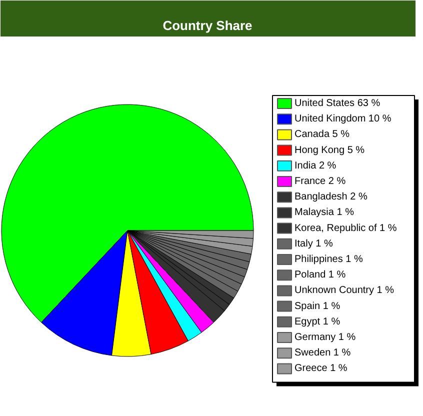 This screenshot has width=423, height=416. Describe the element at coordinates (317, 322) in the screenshot. I see `legend-label: Egypt 1 %` at that location.